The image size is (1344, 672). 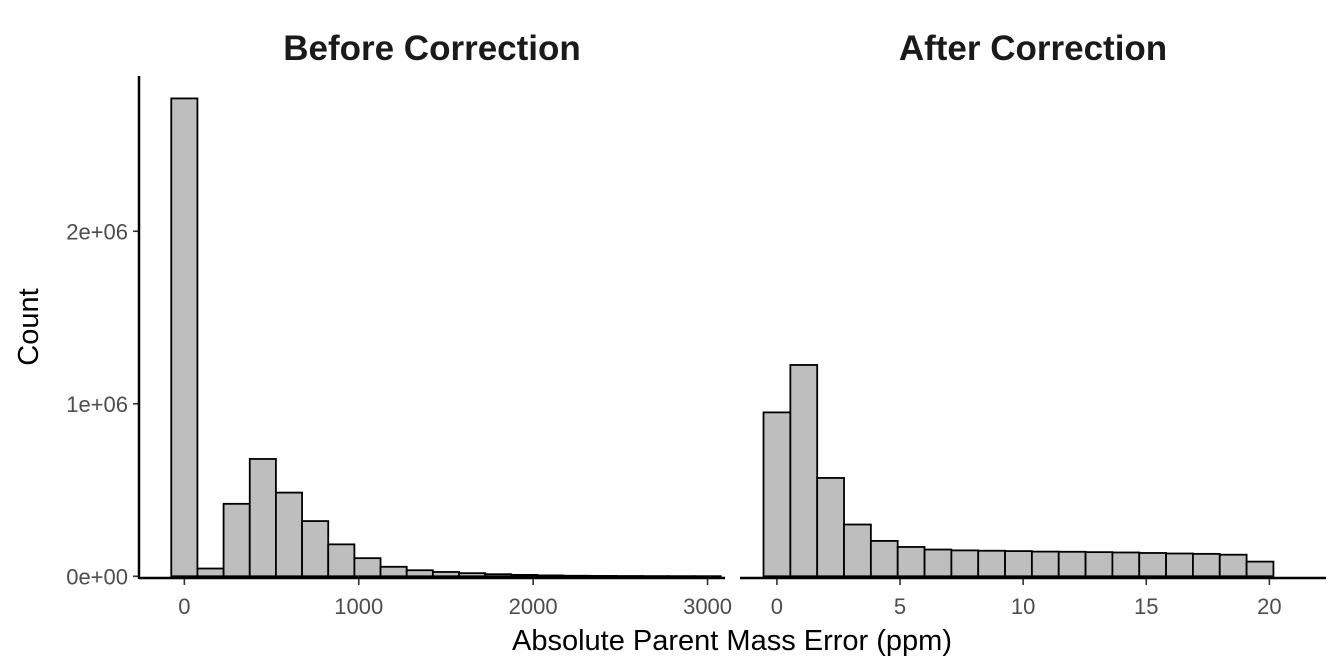 I want to click on y-axis: 0e+00 1e+06 2e+06, so click(x=102, y=404).